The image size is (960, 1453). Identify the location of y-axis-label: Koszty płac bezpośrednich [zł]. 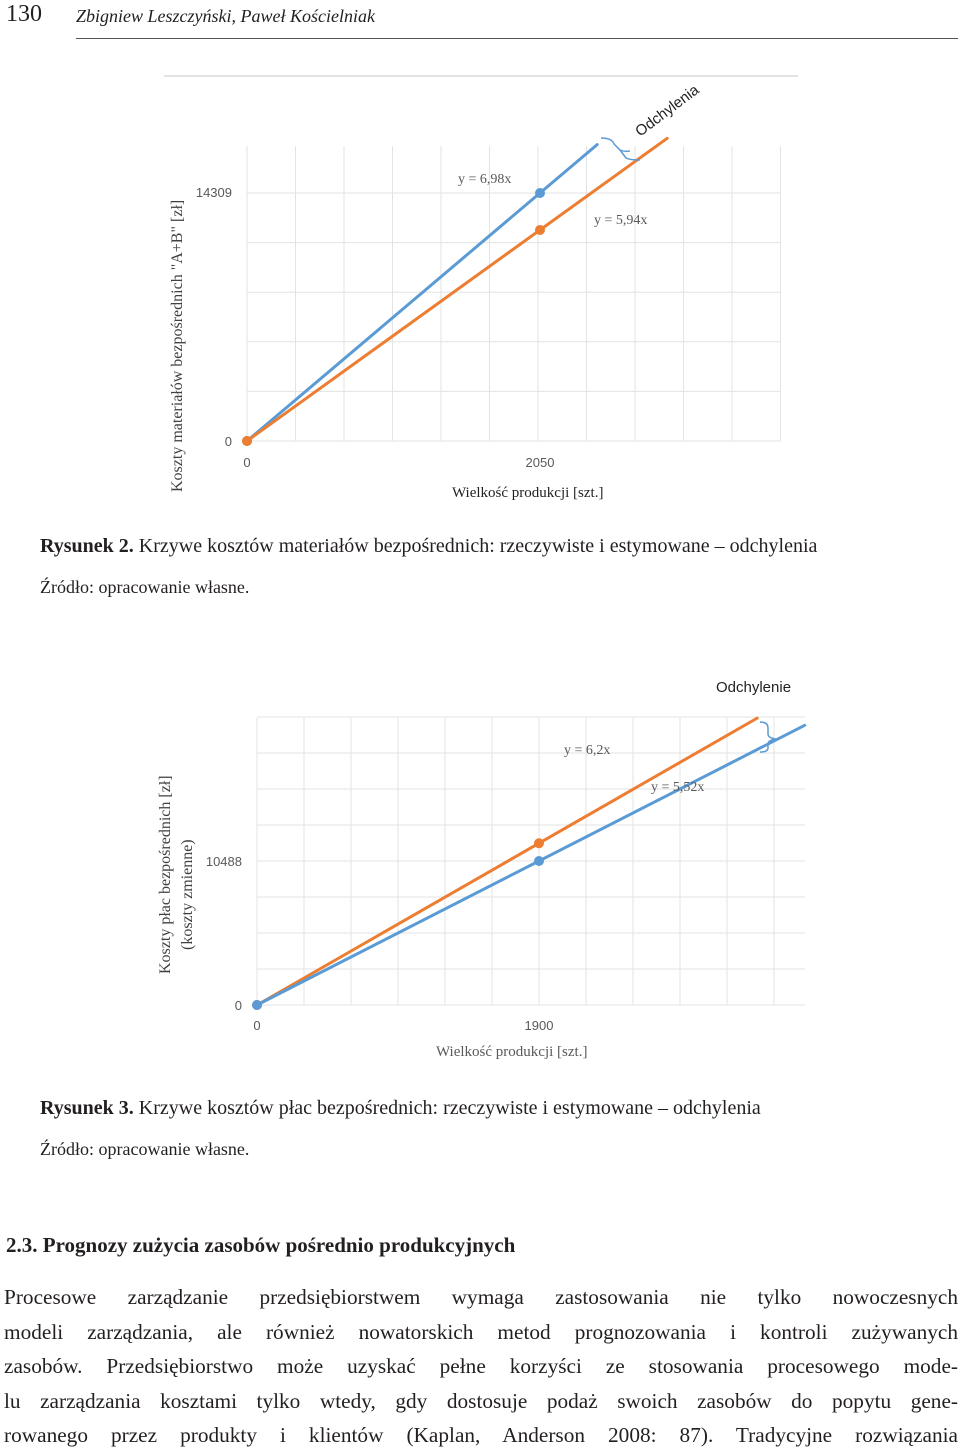
(165, 874).